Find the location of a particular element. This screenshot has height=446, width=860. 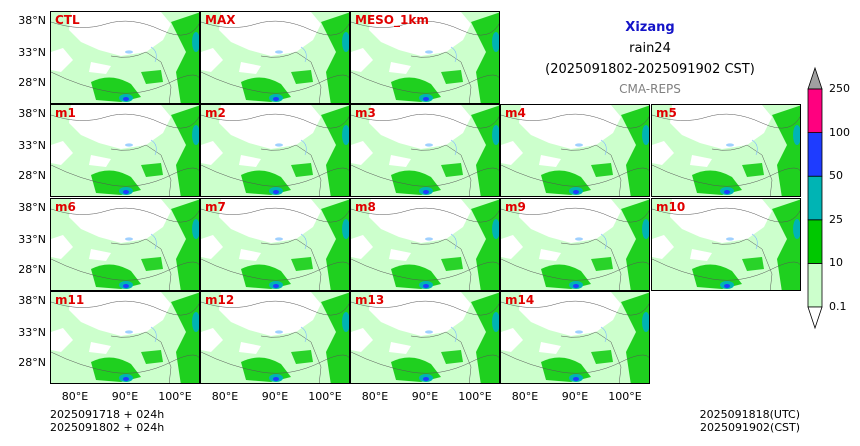

colorbar-level-label: 100 is located at coordinates (839, 132).